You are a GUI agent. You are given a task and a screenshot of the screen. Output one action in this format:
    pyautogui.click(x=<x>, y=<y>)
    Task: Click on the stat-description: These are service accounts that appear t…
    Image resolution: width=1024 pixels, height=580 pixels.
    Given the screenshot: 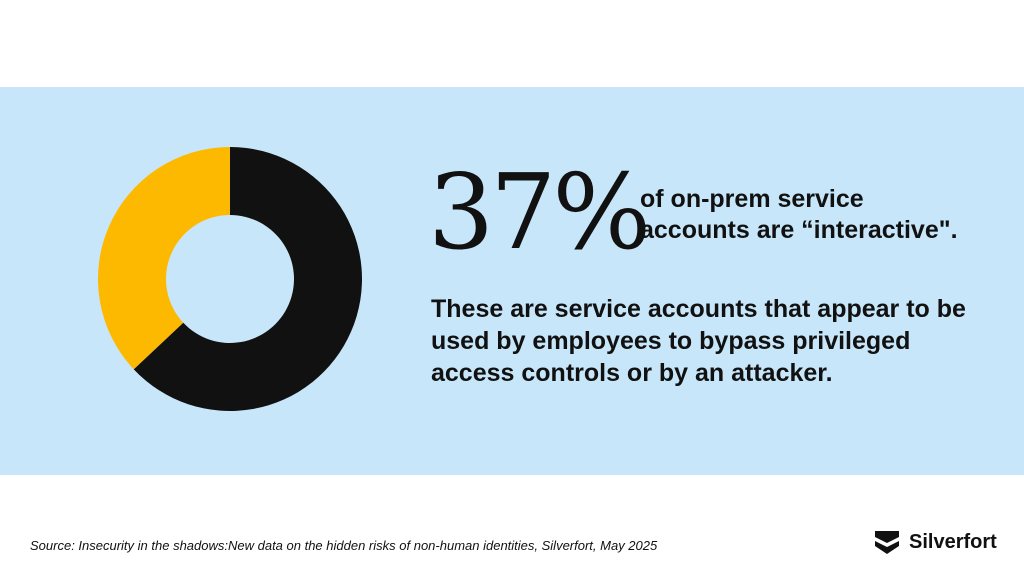 What is the action you would take?
    pyautogui.click(x=698, y=341)
    